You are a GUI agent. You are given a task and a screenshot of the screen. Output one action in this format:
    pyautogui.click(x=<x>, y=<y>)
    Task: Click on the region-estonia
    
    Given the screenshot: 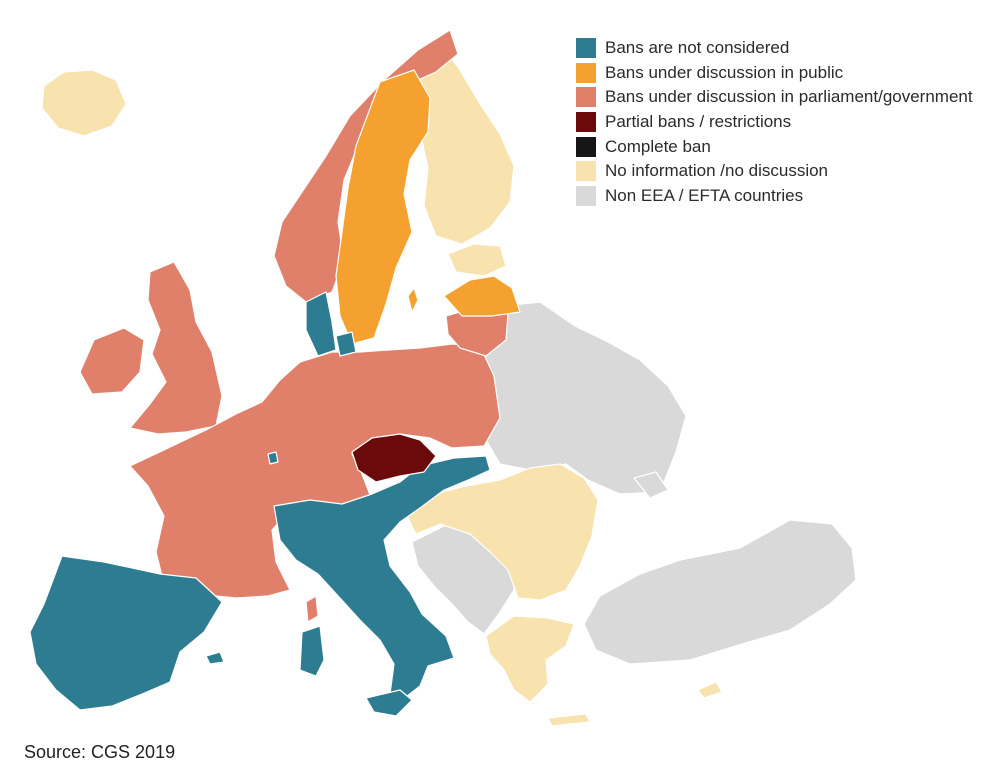 What is the action you would take?
    pyautogui.click(x=477, y=260)
    